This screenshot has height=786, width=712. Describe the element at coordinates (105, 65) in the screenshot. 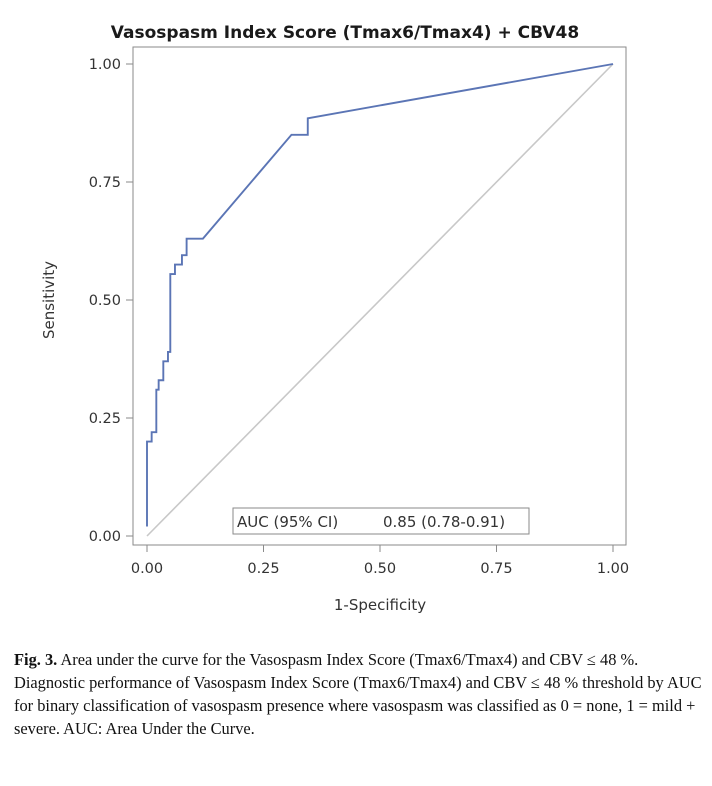

I see `y-tick-label: 1.00` at that location.